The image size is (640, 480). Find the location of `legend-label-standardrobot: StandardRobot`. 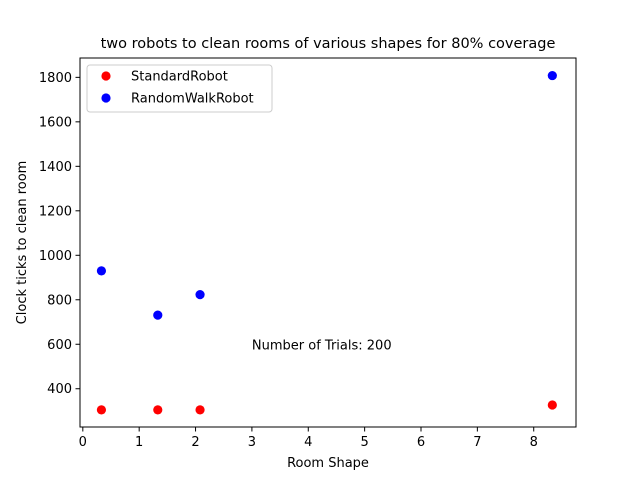

legend-label-standardrobot: StandardRobot is located at coordinates (179, 77).